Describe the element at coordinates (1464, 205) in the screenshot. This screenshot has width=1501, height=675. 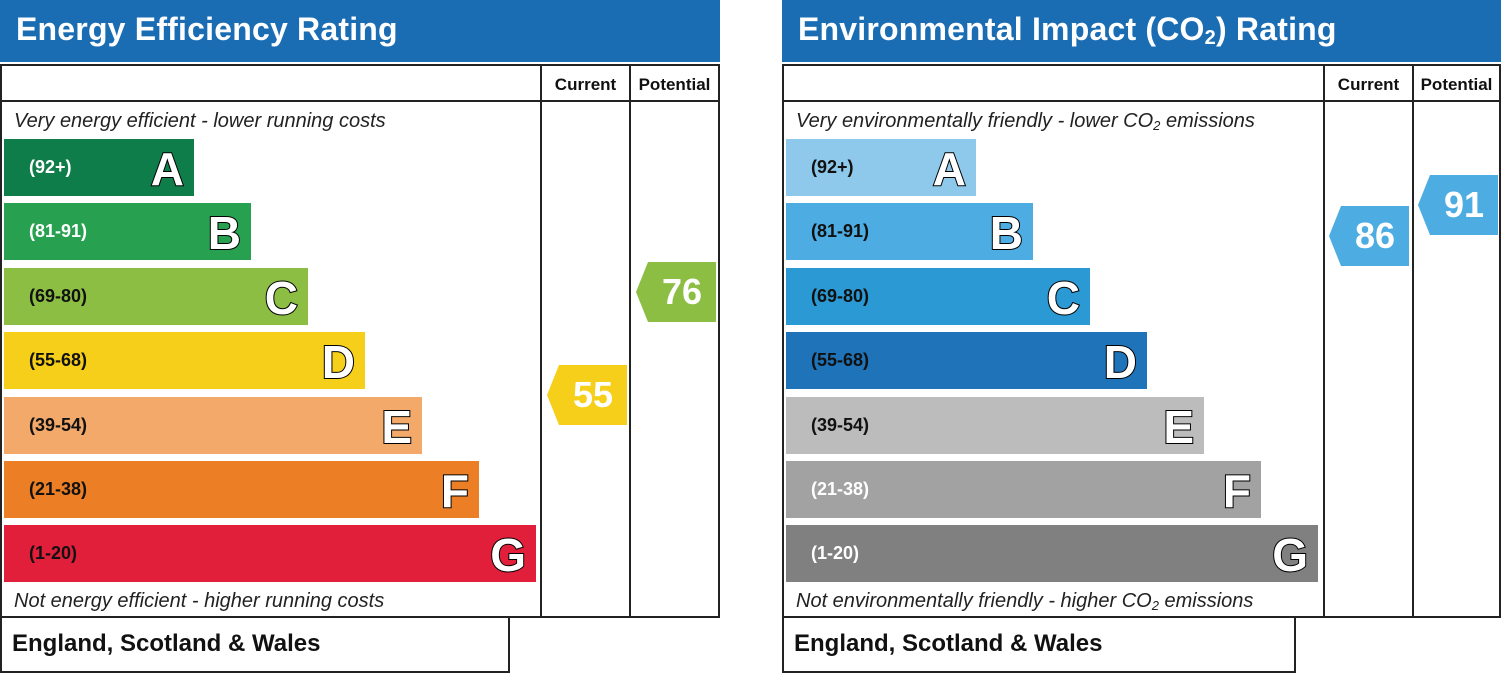
I see `rating-value: 91` at that location.